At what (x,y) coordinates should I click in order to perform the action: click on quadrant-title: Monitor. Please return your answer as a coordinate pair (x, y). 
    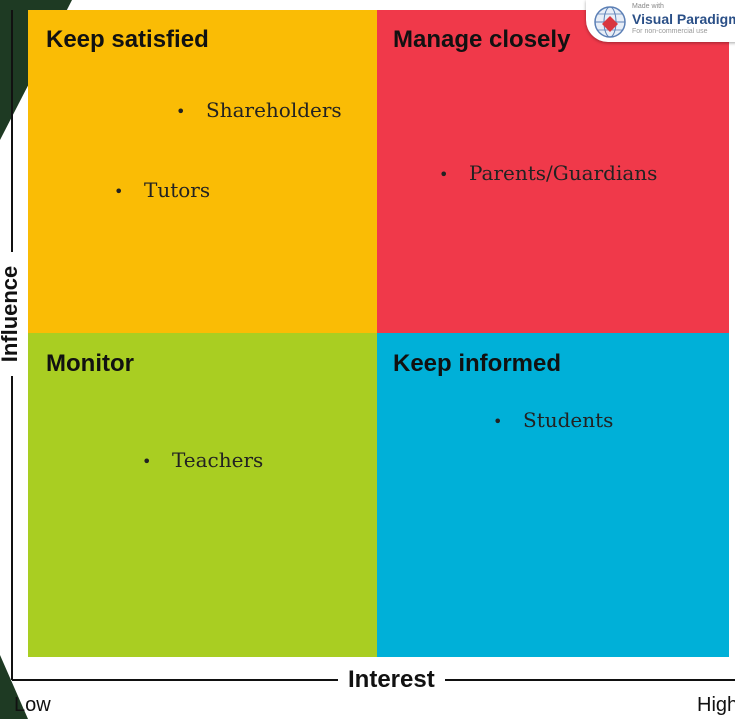
    Looking at the image, I should click on (90, 363).